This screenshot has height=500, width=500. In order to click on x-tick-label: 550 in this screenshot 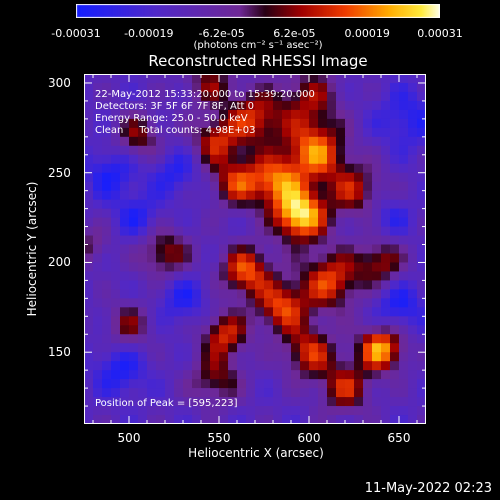, I will do `click(219, 438)`.